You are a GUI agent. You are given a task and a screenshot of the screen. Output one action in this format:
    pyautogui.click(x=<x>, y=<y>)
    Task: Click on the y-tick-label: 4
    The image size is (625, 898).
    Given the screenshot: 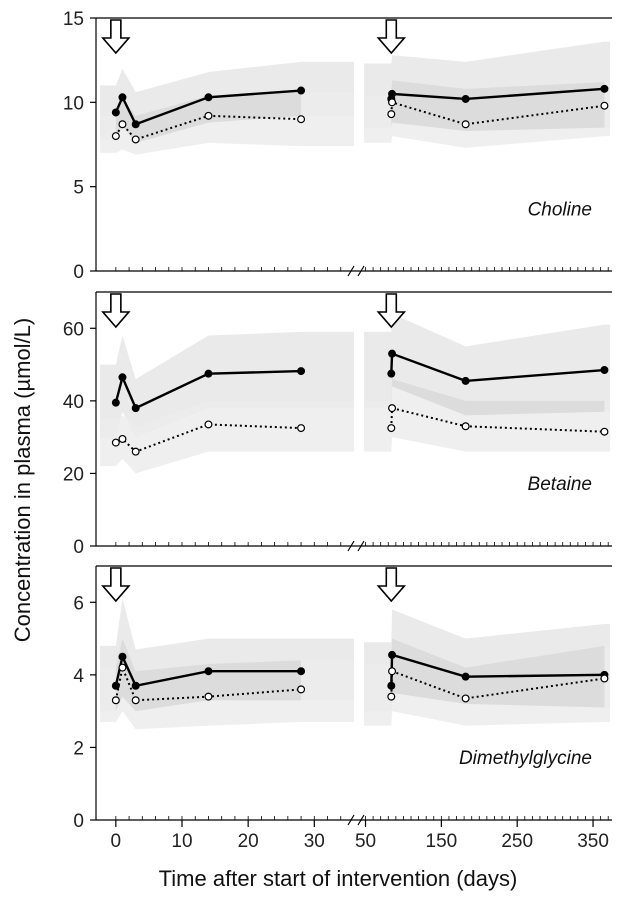 What is the action you would take?
    pyautogui.click(x=78, y=676)
    